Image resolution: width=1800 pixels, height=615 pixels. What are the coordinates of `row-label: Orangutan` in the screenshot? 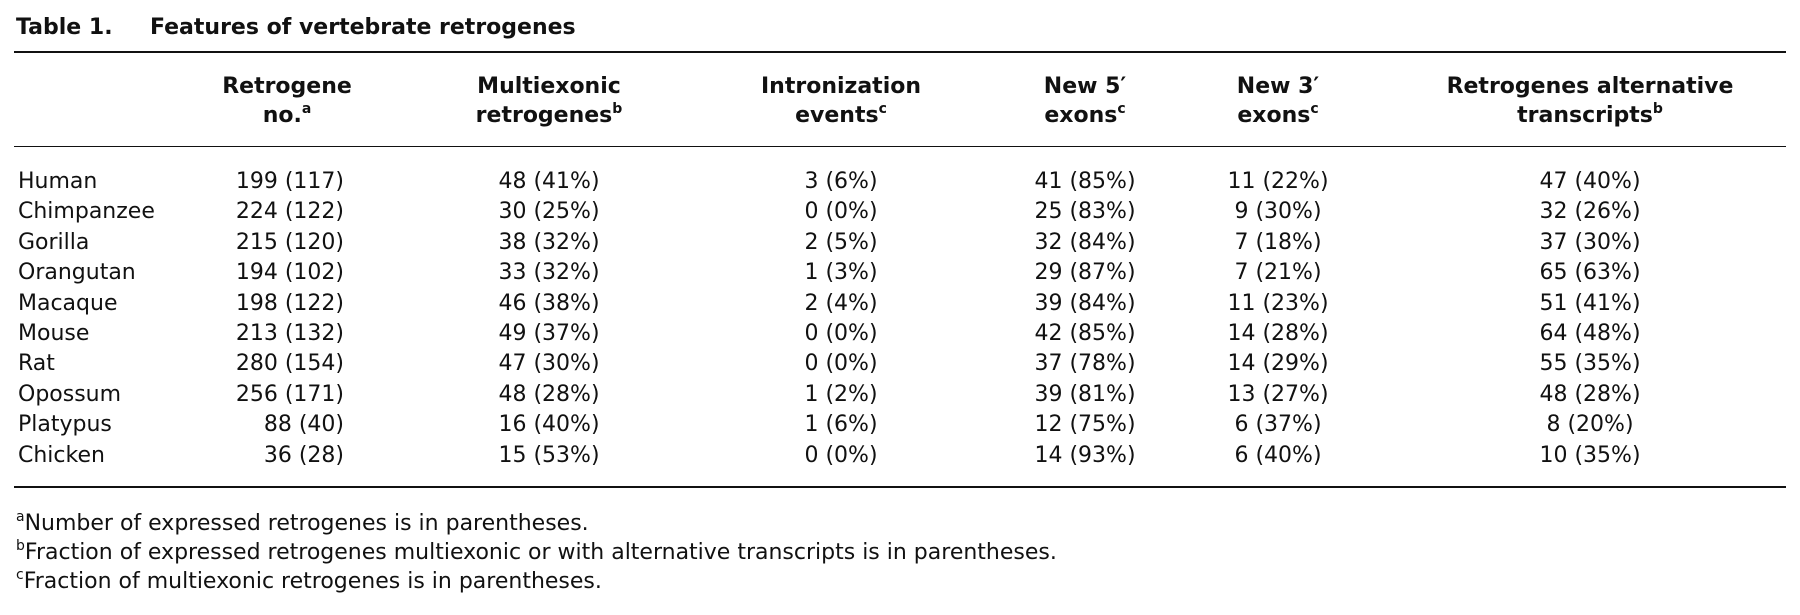 It's located at (77, 273).